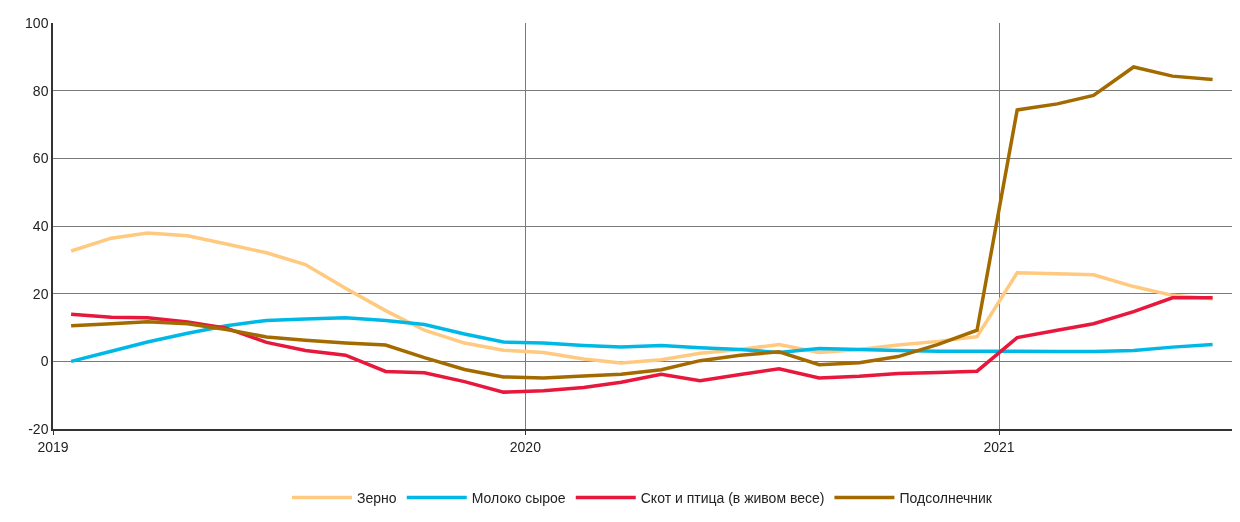 The width and height of the screenshot is (1240, 522). Describe the element at coordinates (377, 497) in the screenshot. I see `legend-label: Зерно` at that location.